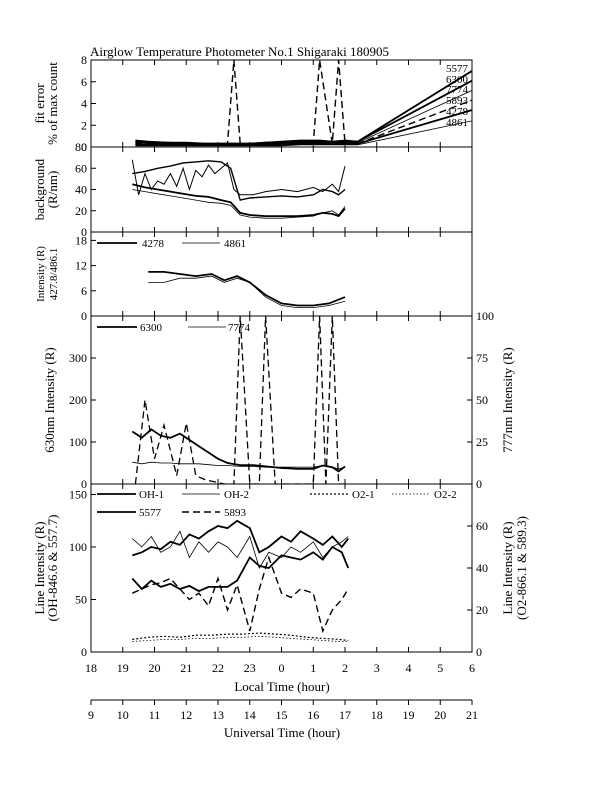 This screenshot has width=612, height=792. I want to click on legend-label-O2-2: O2-2, so click(445, 495).